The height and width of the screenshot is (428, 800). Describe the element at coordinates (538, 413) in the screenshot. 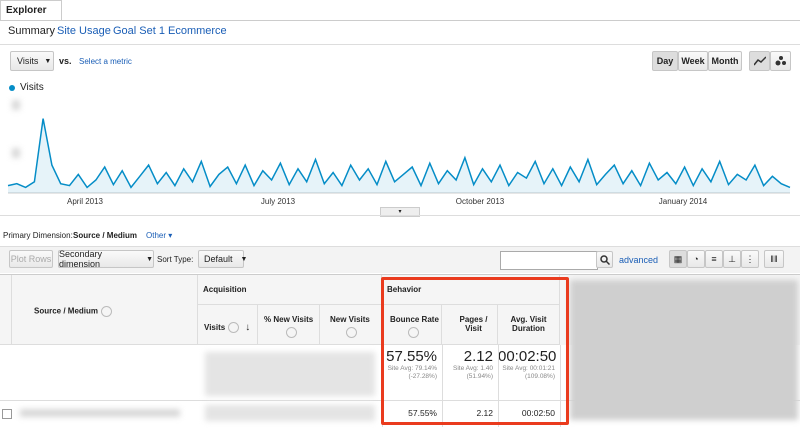

I see `table-cell: 00:02:50` at that location.